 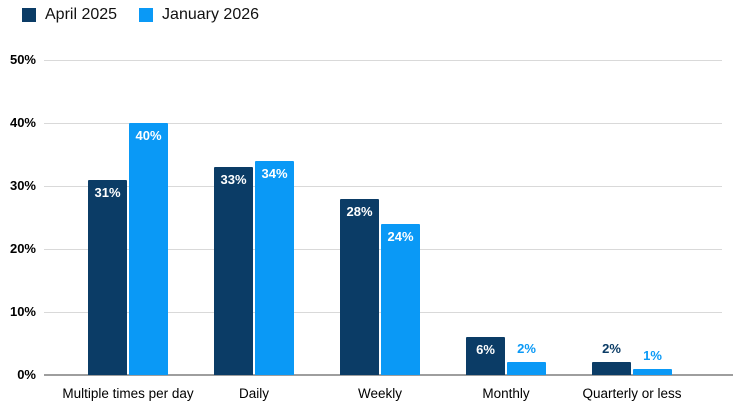 What do you see at coordinates (388, 375) in the screenshot?
I see `x-axis-line` at bounding box center [388, 375].